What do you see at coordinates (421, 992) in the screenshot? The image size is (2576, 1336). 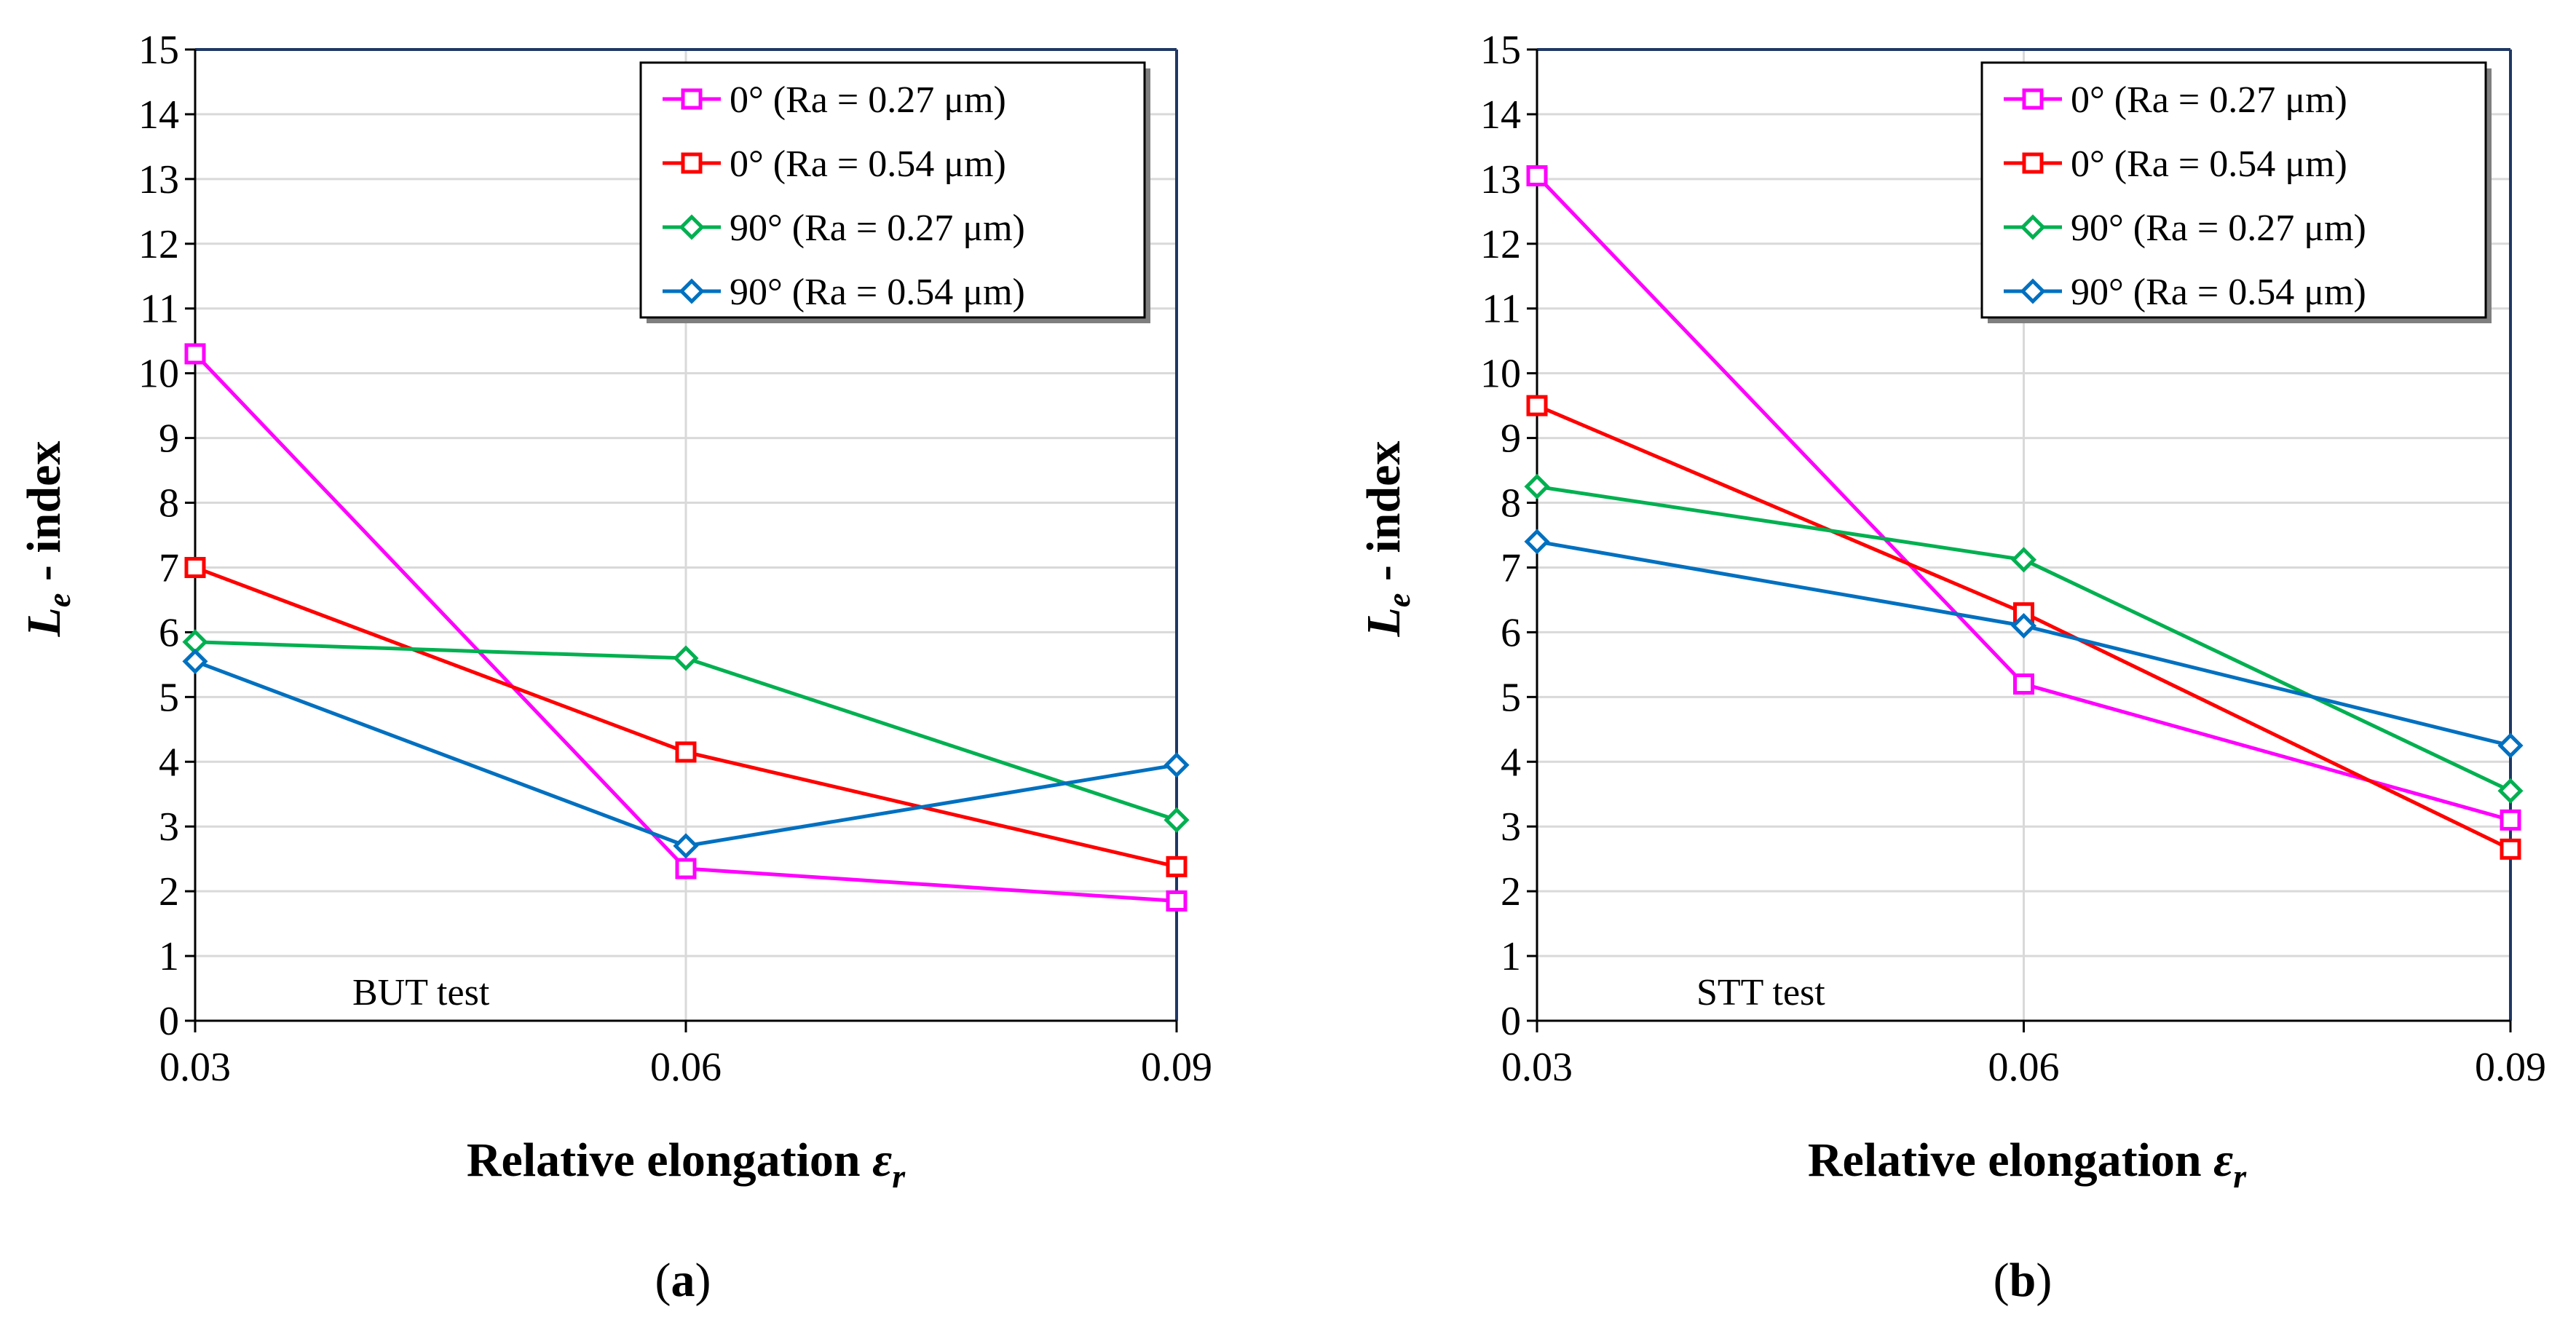 I see `test-annotation: BUT test` at bounding box center [421, 992].